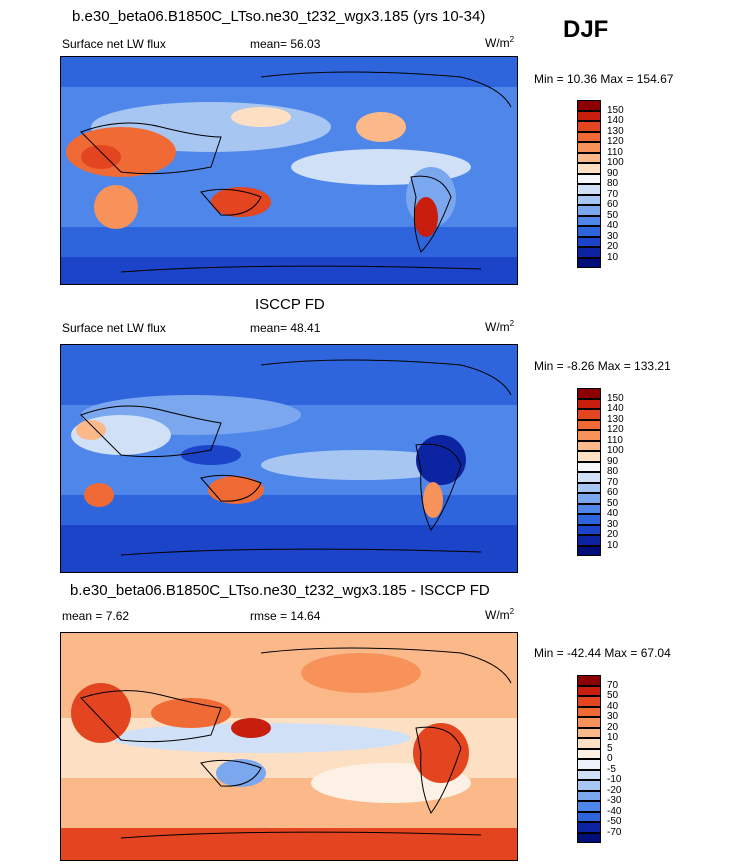 Image resolution: width=732 pixels, height=865 pixels. What do you see at coordinates (290, 304) in the screenshot?
I see `panel-2-title: ISCCP FD` at bounding box center [290, 304].